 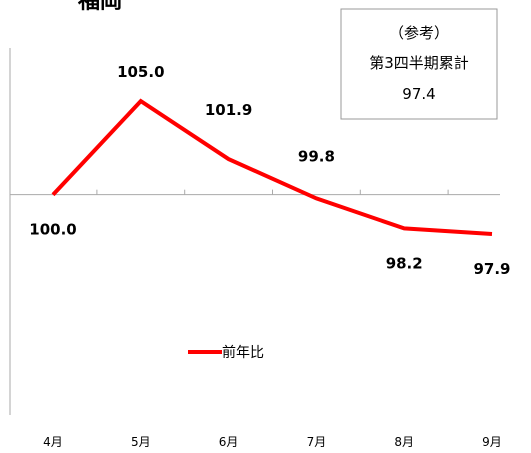 I want to click on legend: 前年比, so click(x=226, y=352).